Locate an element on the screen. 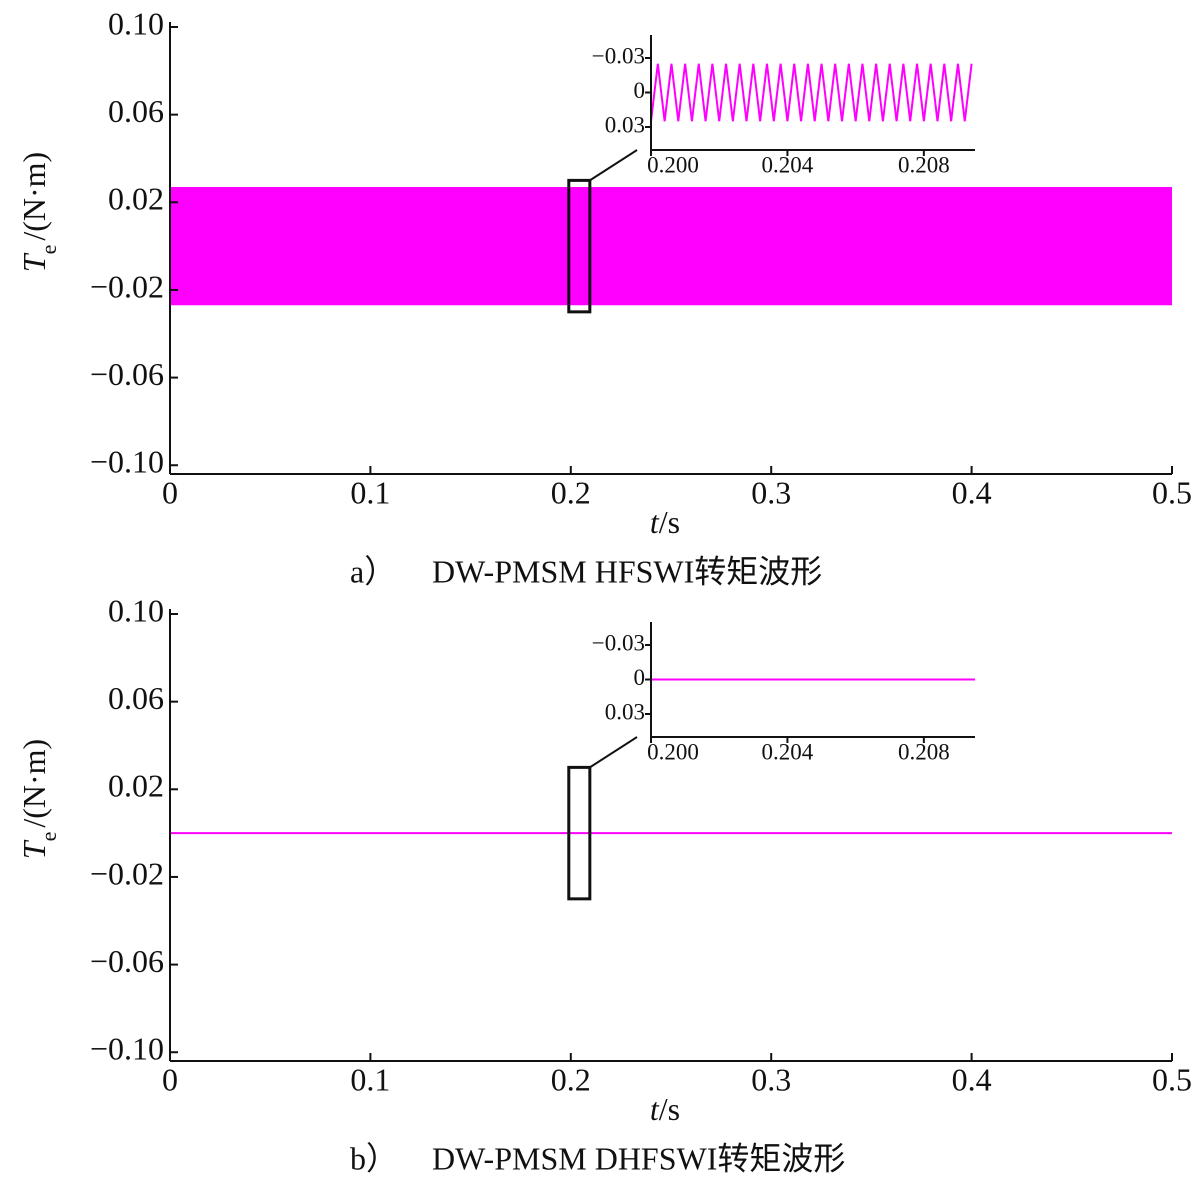  caption-label: b） is located at coordinates (374, 1158).